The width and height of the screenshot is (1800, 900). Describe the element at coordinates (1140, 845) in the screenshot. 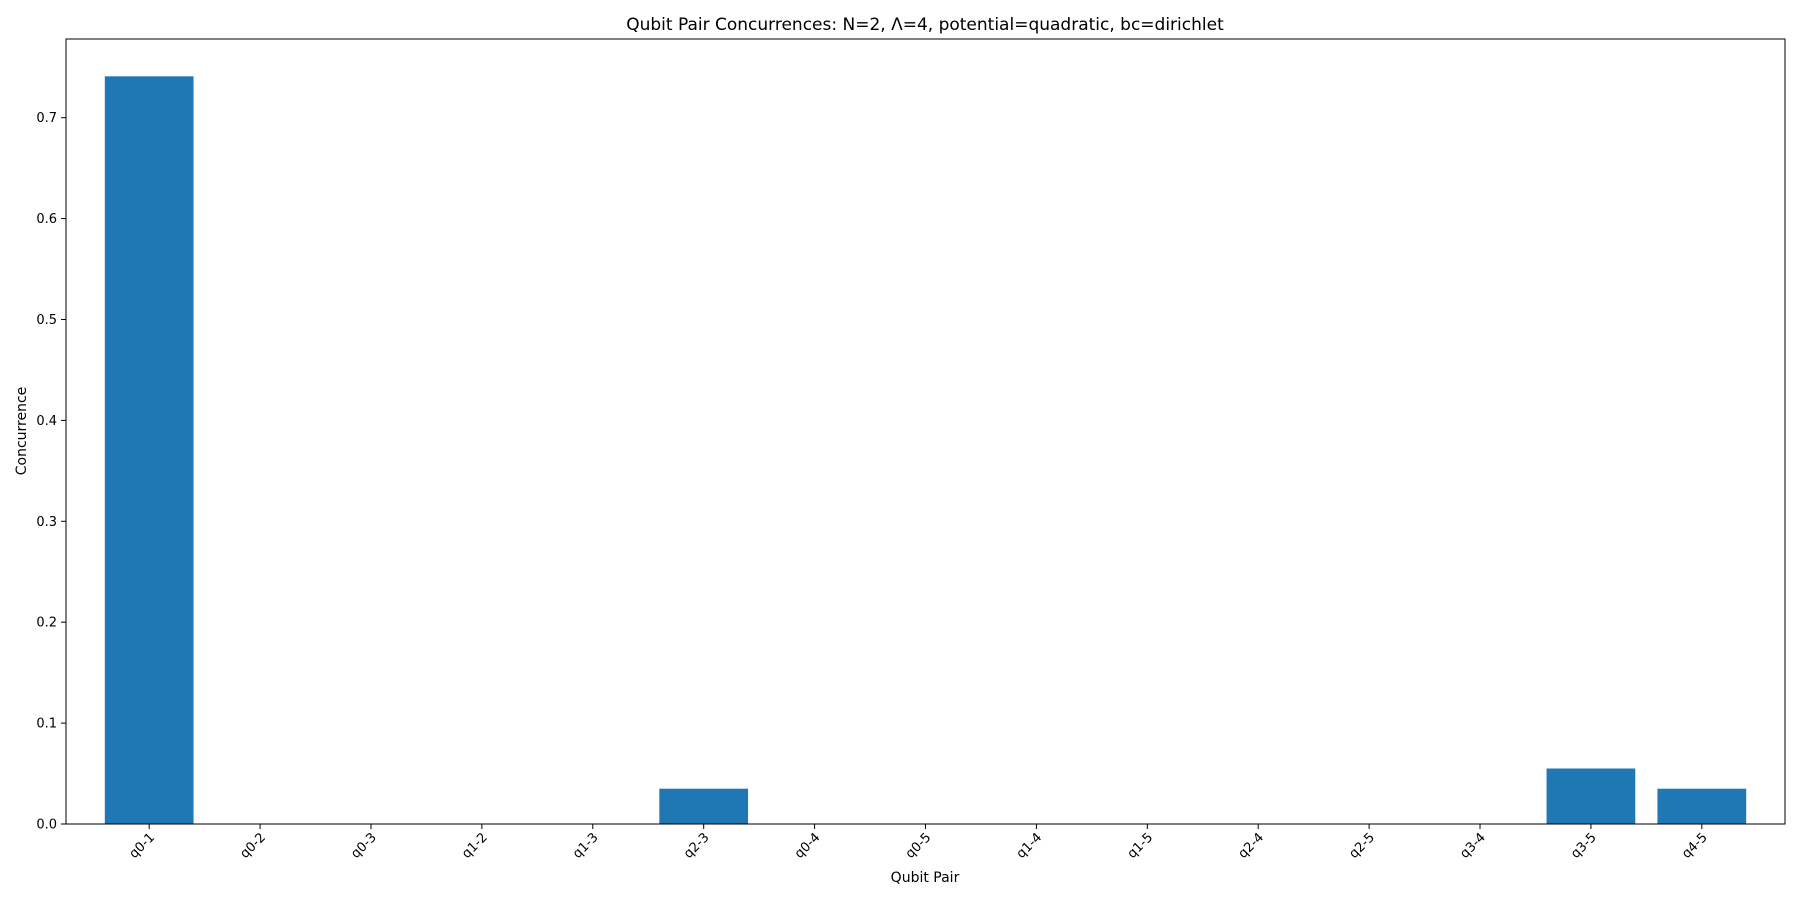

I see `x-tick-label: q1-5` at that location.